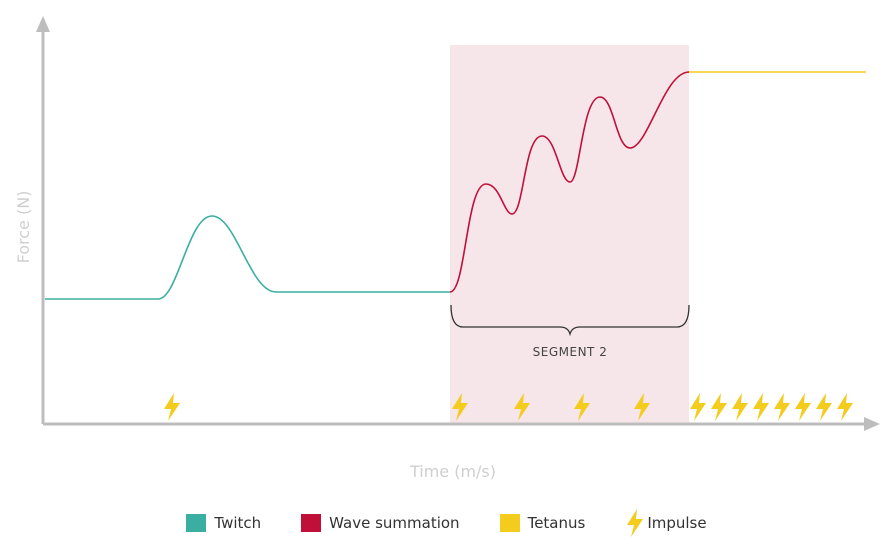 Image resolution: width=893 pixels, height=554 pixels. I want to click on legend-item-twitch: Twitch, so click(223, 523).